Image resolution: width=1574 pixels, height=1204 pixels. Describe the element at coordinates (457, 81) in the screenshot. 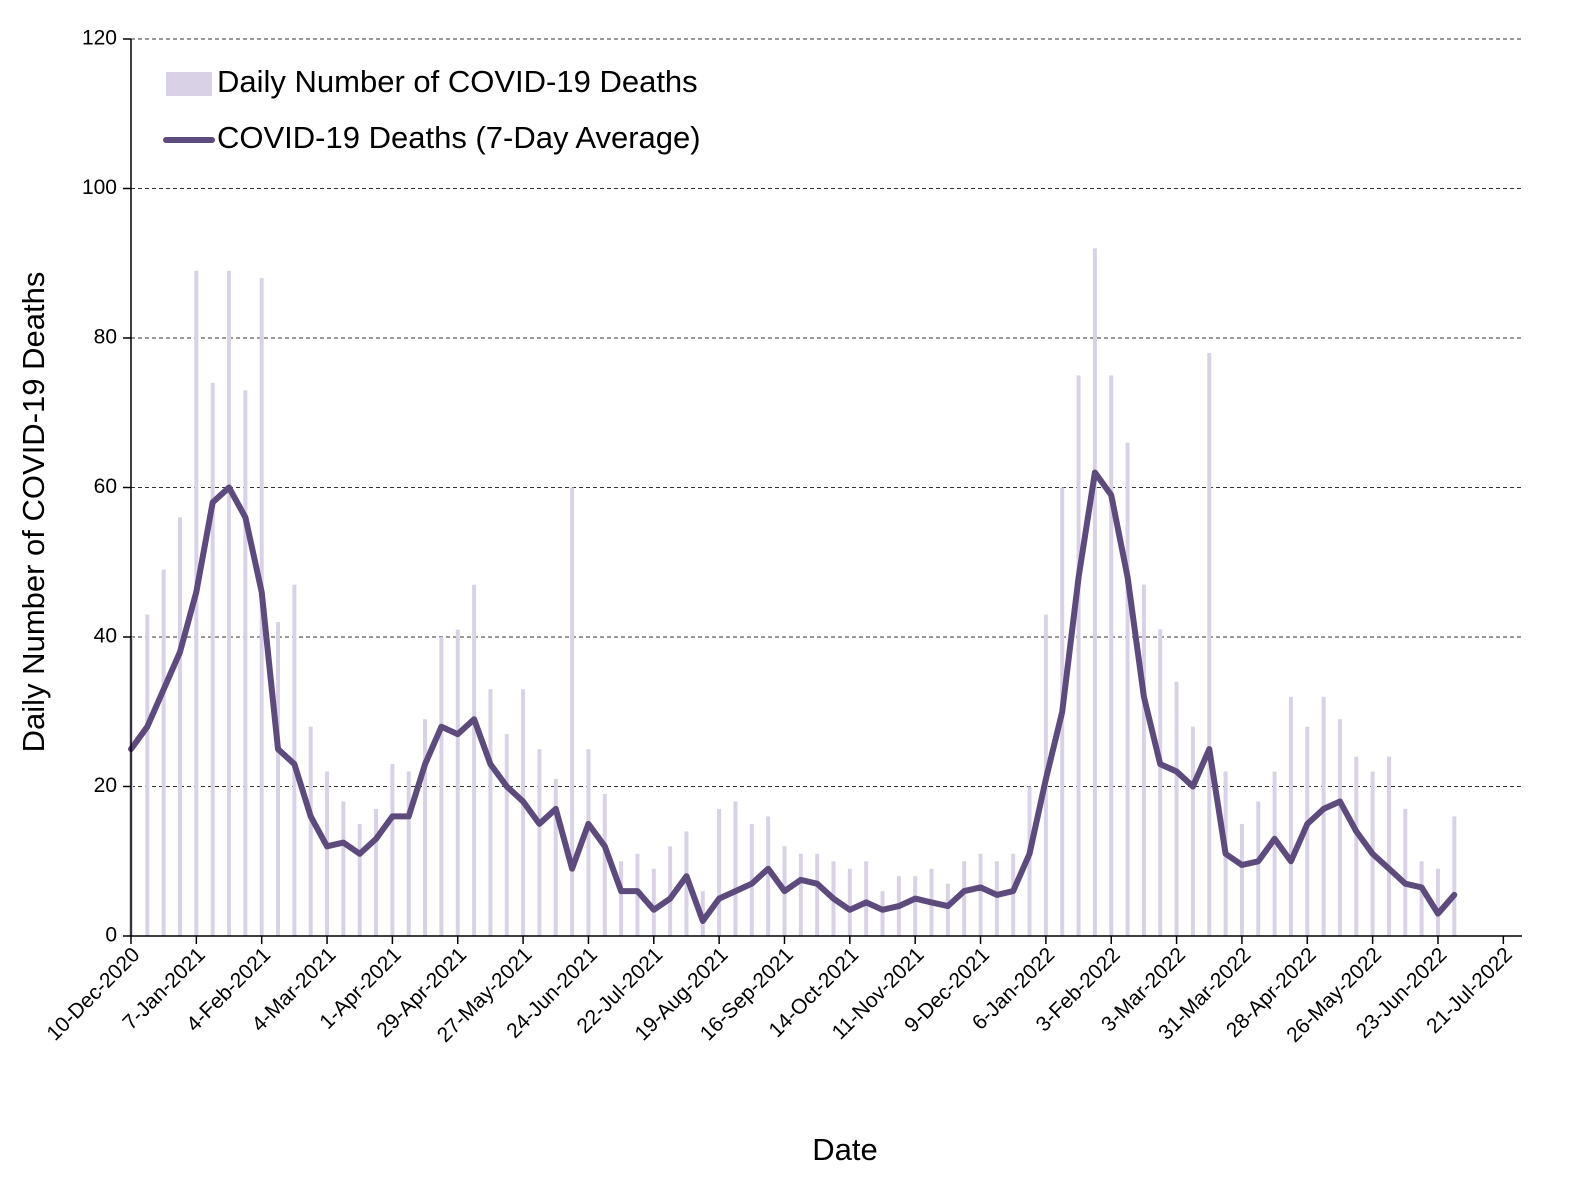

I see `legend-label: Daily Number of COVID-19 Deaths` at that location.